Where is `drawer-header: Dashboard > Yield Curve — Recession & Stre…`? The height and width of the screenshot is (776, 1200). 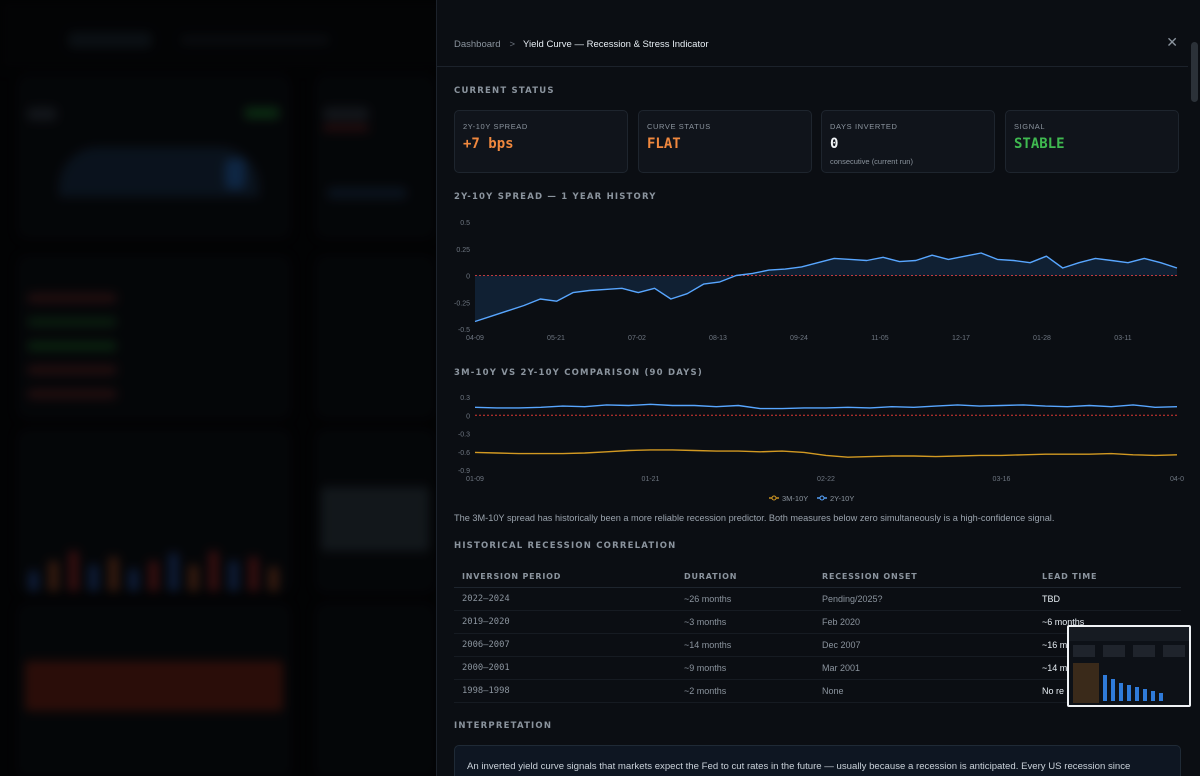
drawer-header: Dashboard > Yield Curve — Recession & Stre… is located at coordinates (818, 33).